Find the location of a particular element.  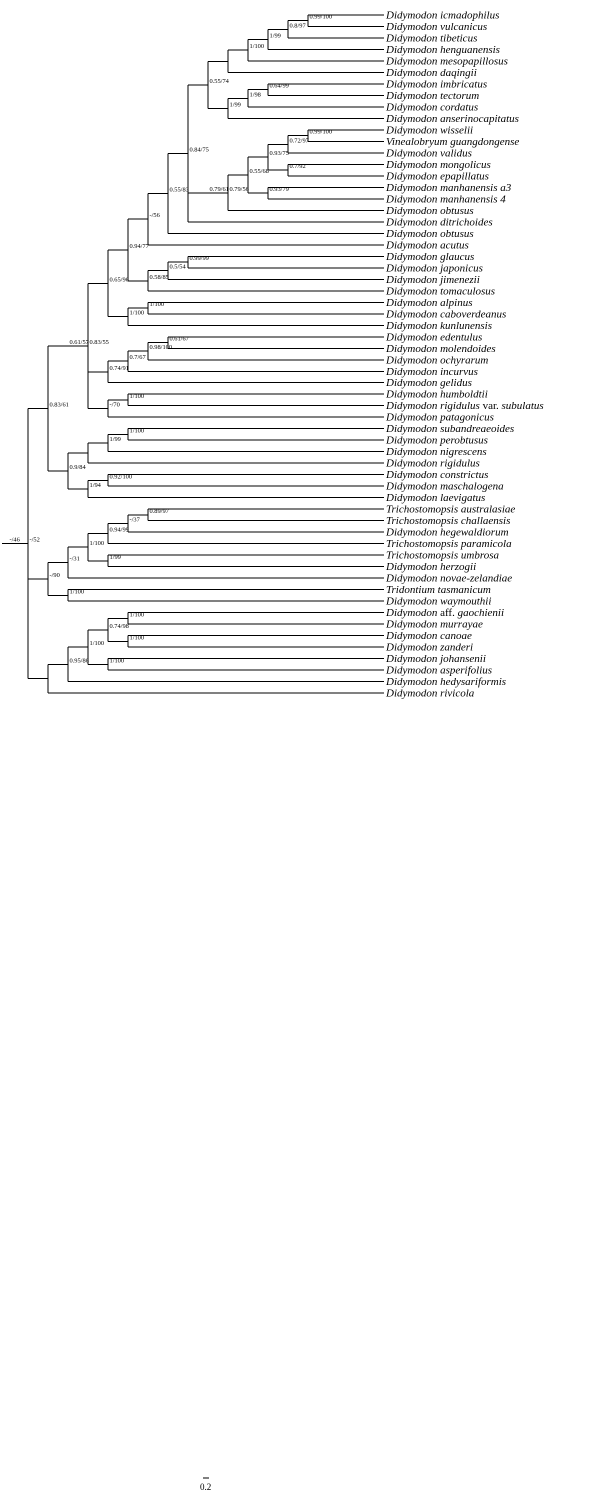

support-value: 0.83/61 is located at coordinates (59, 405).